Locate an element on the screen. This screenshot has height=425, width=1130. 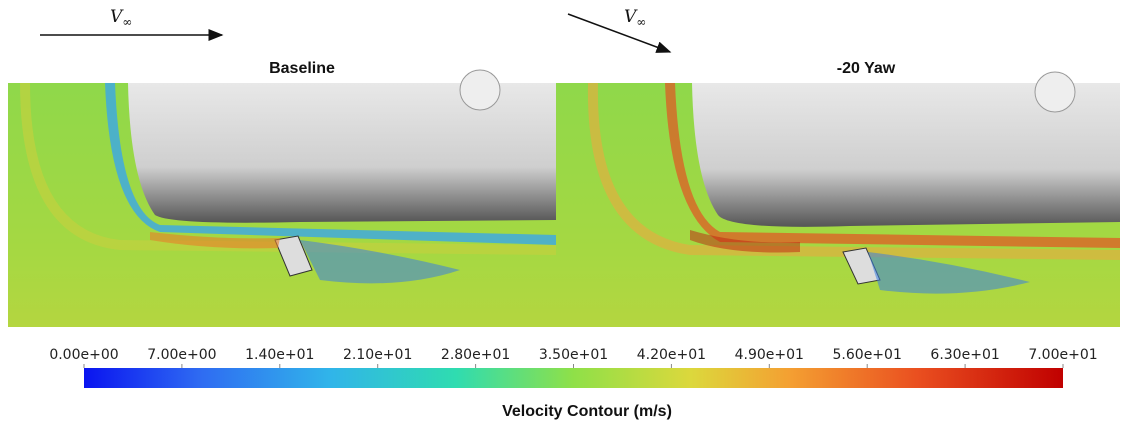
colorbar-tick-label: 2.10e+01 is located at coordinates (377, 355).